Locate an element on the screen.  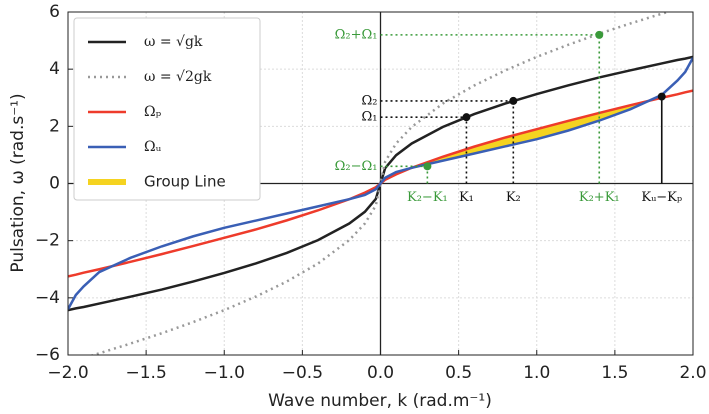
legend-label: ω = √2gk is located at coordinates (178, 77).